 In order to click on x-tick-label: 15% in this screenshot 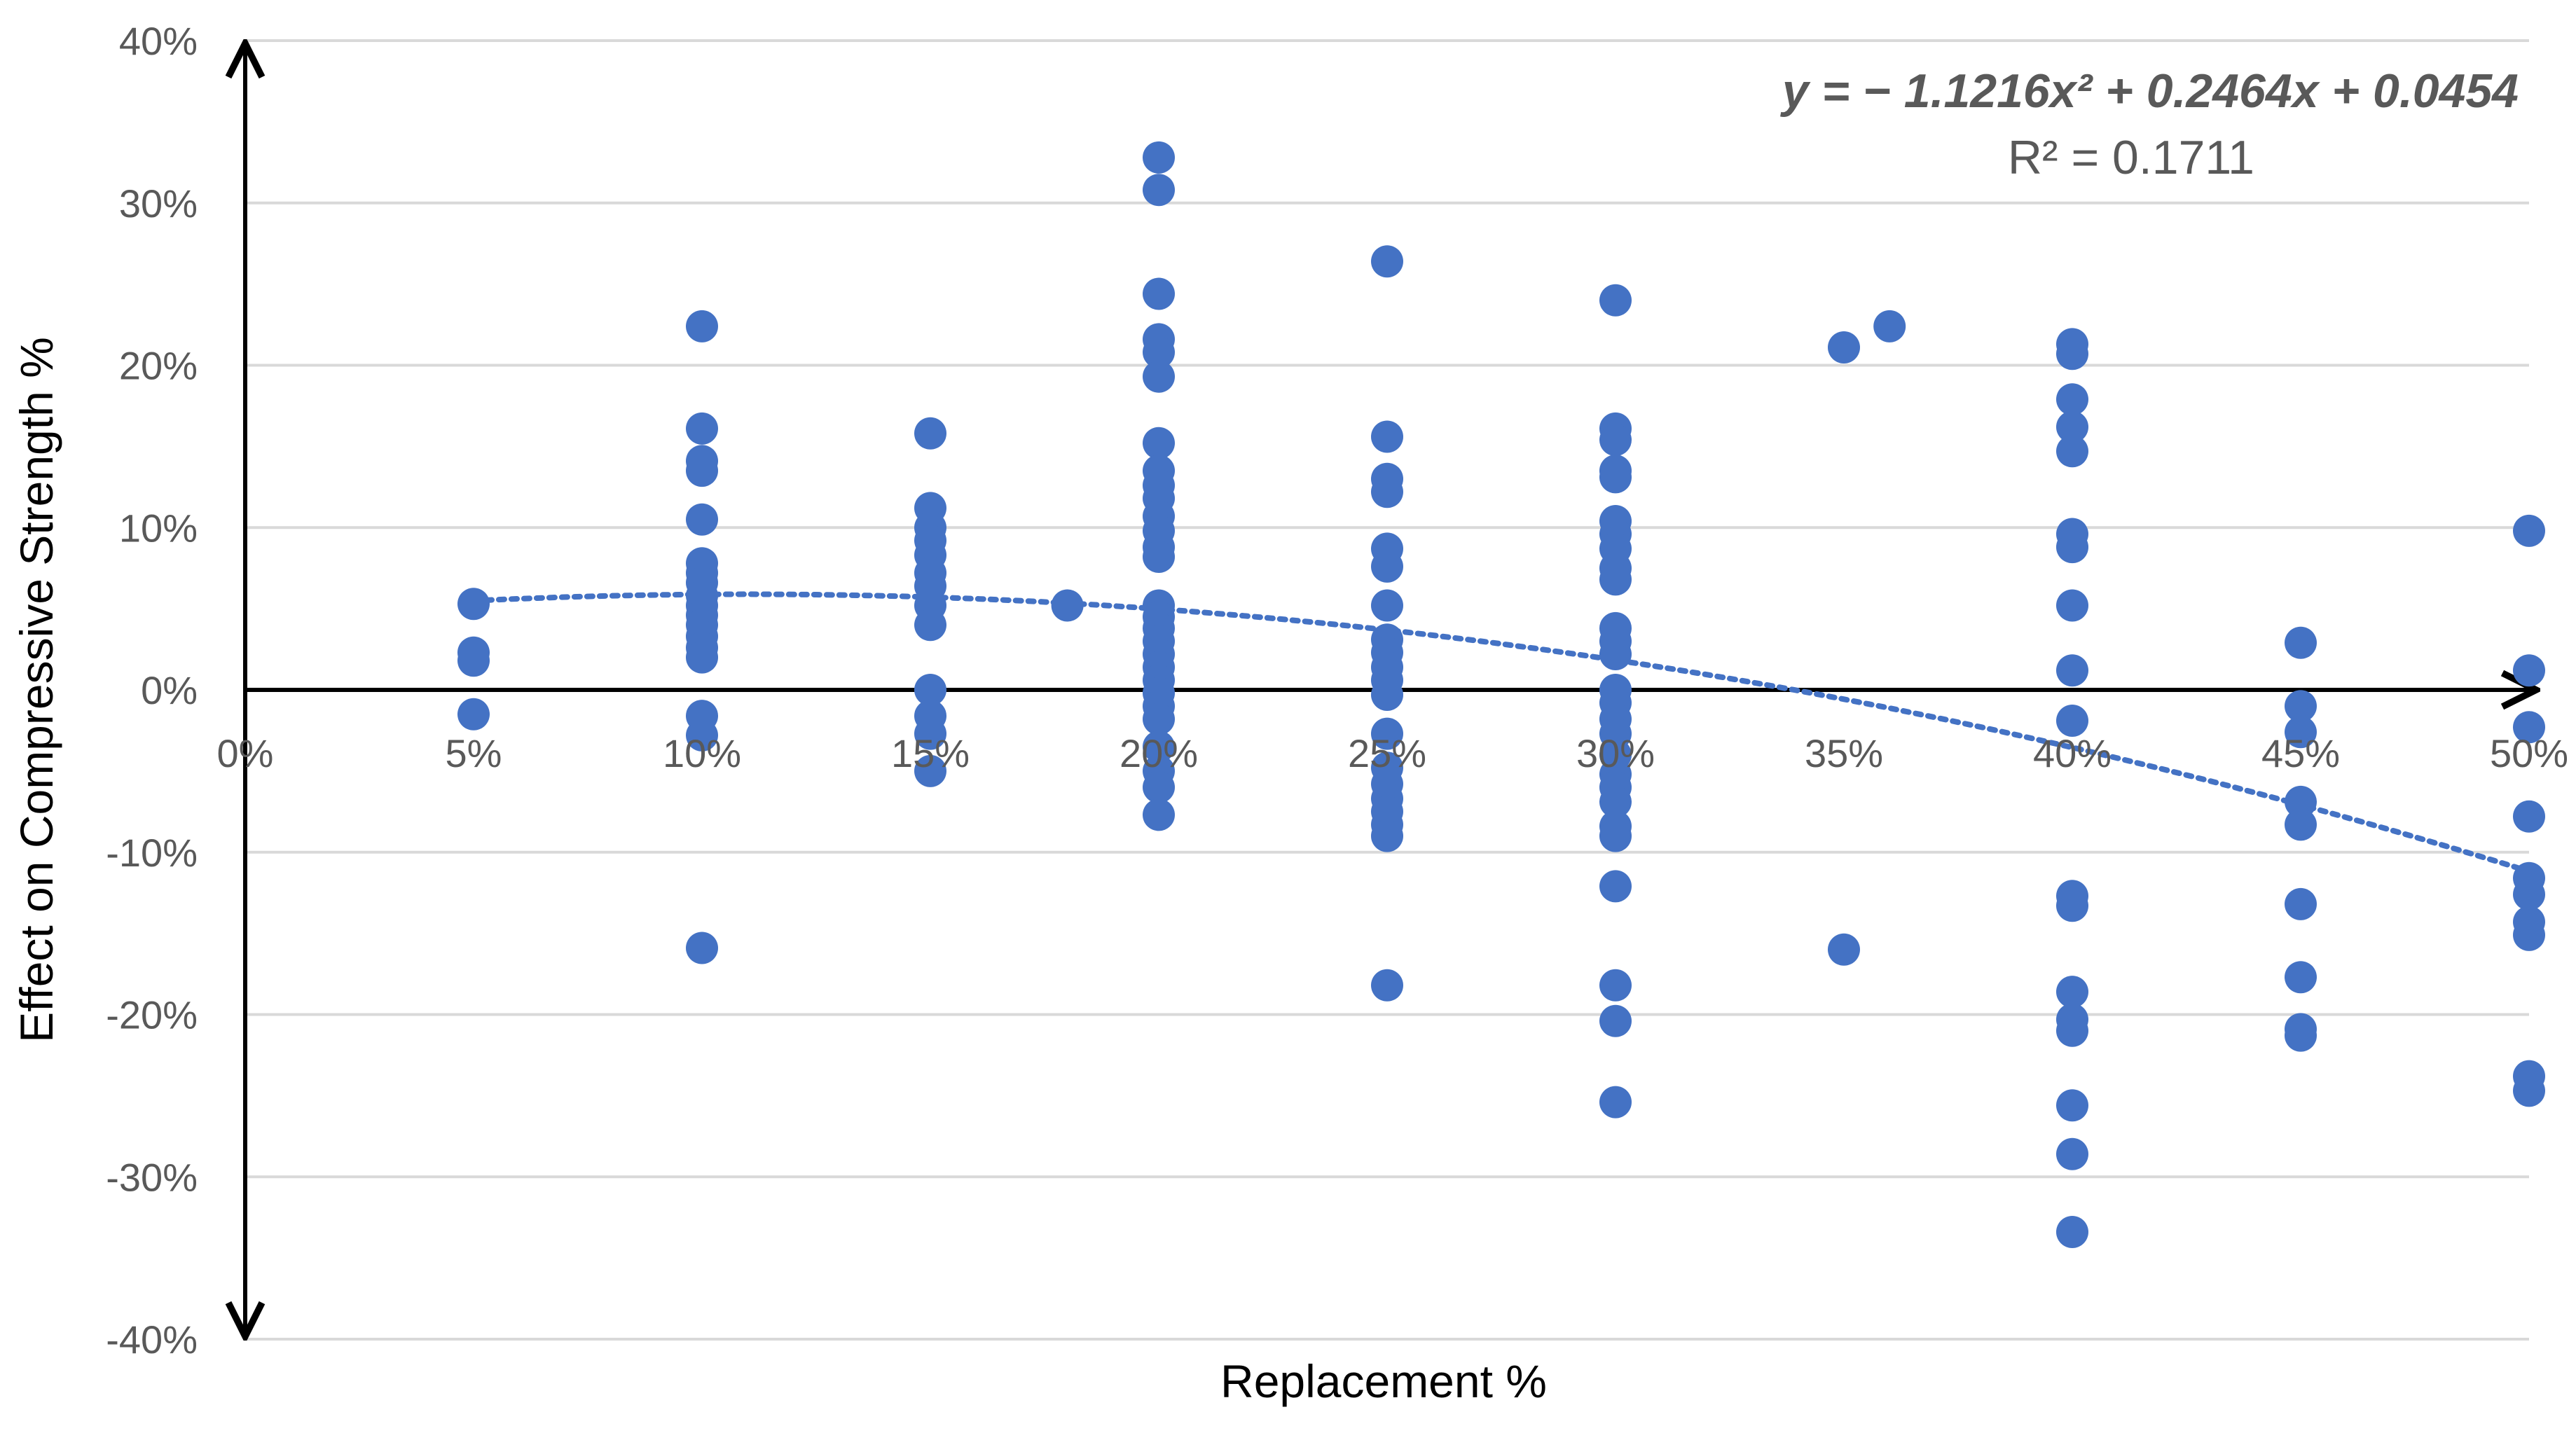, I will do `click(930, 753)`.